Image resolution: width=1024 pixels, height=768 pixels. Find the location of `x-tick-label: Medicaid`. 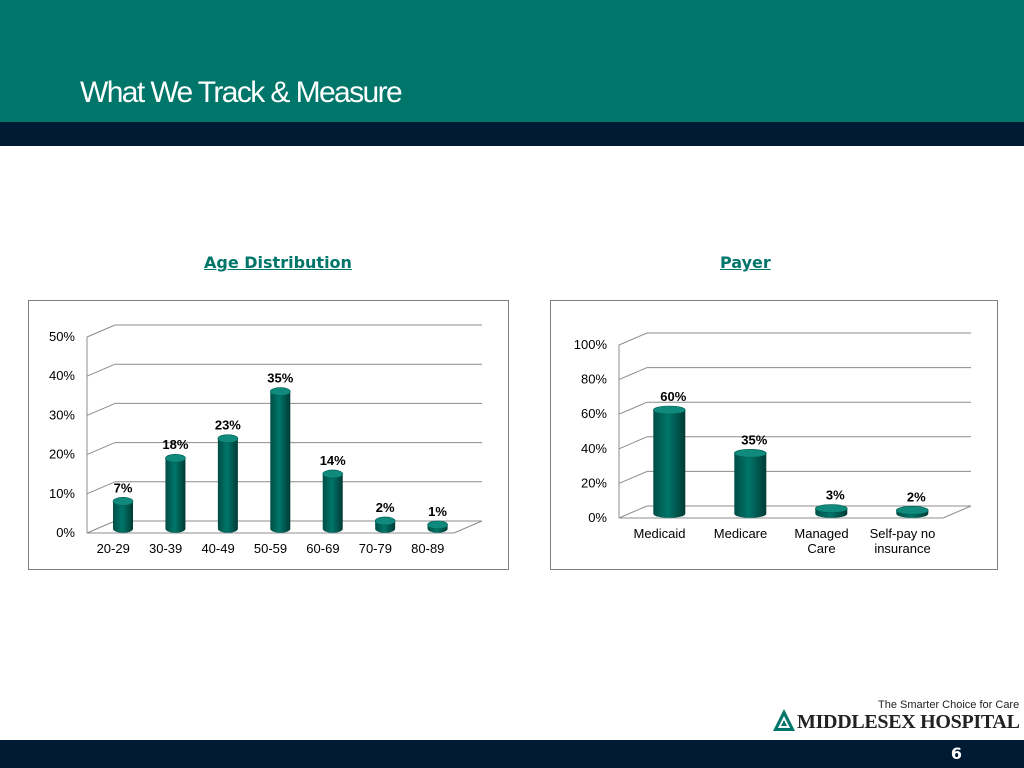

x-tick-label: Medicaid is located at coordinates (659, 533).